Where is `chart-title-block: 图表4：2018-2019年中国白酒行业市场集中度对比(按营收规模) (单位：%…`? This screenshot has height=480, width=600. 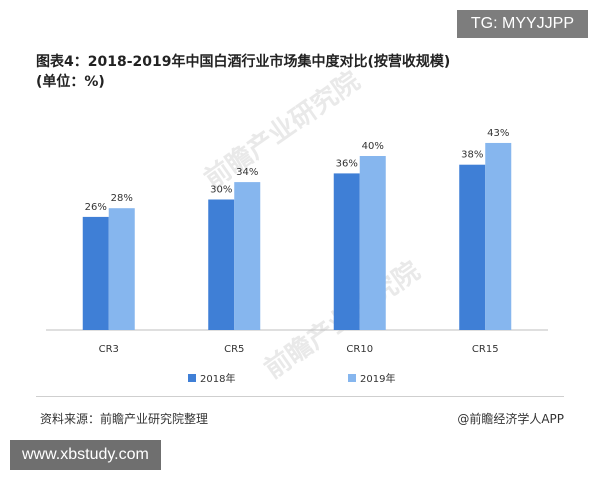 chart-title-block: 图表4：2018-2019年中国白酒行业市场集中度对比(按营收规模) (单位：%… is located at coordinates (296, 72).